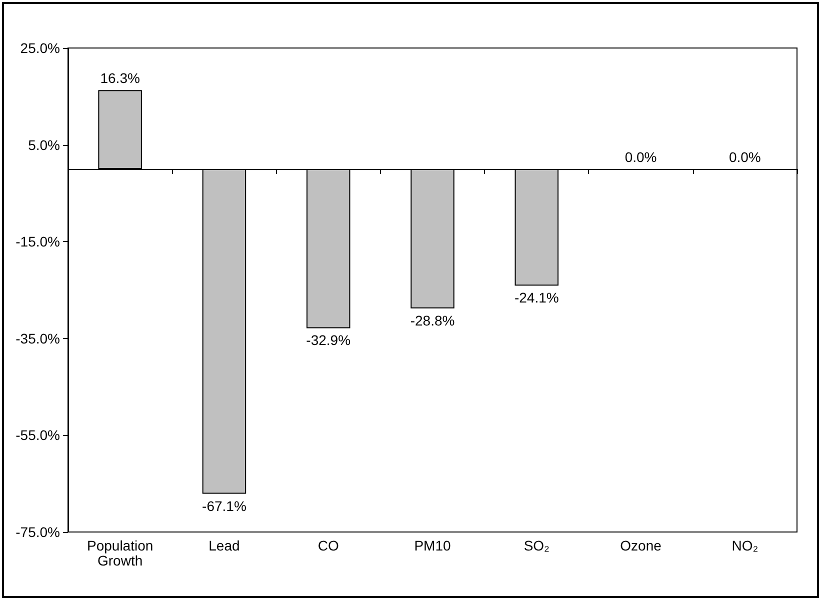  I want to click on x-tick-label: Lead, so click(224, 546).